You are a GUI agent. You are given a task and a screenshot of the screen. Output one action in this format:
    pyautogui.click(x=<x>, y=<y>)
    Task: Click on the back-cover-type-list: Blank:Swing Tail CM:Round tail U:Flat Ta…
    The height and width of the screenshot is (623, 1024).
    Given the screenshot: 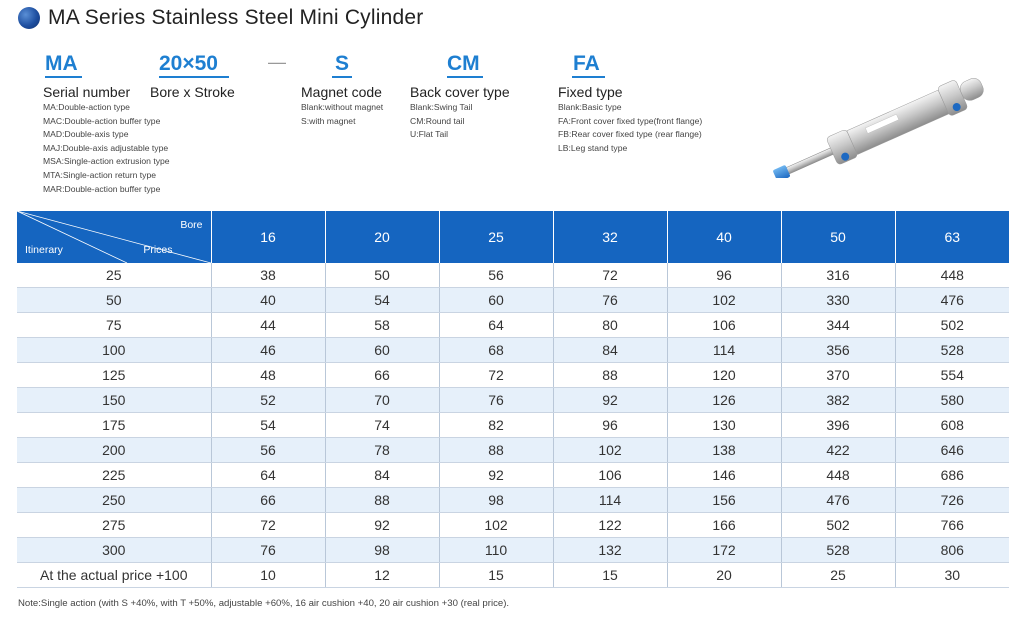 What is the action you would take?
    pyautogui.click(x=441, y=121)
    